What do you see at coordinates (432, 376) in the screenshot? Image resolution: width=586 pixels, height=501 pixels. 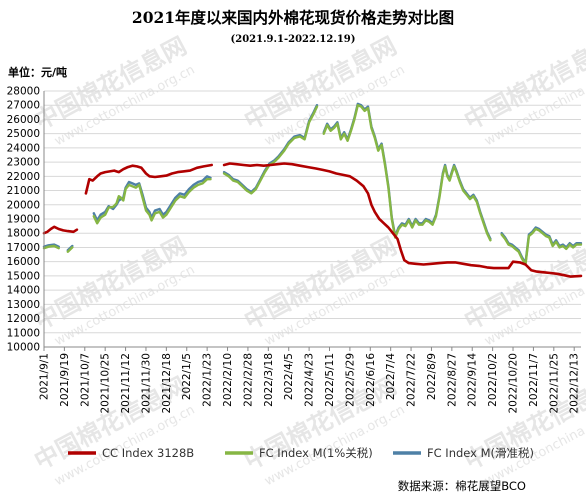 I see `x-tick-label: 2022/8/9` at bounding box center [432, 376].